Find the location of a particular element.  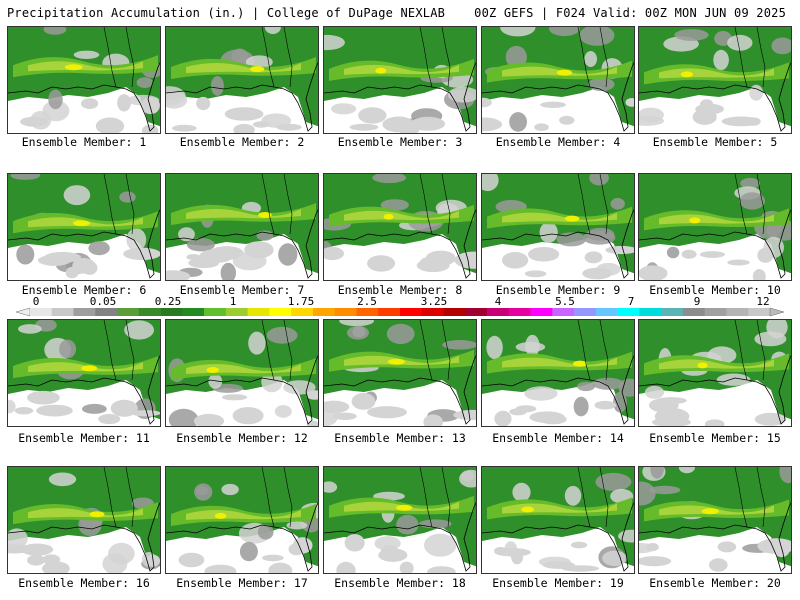

colorbar-tick-label: 0 is located at coordinates (36, 302).